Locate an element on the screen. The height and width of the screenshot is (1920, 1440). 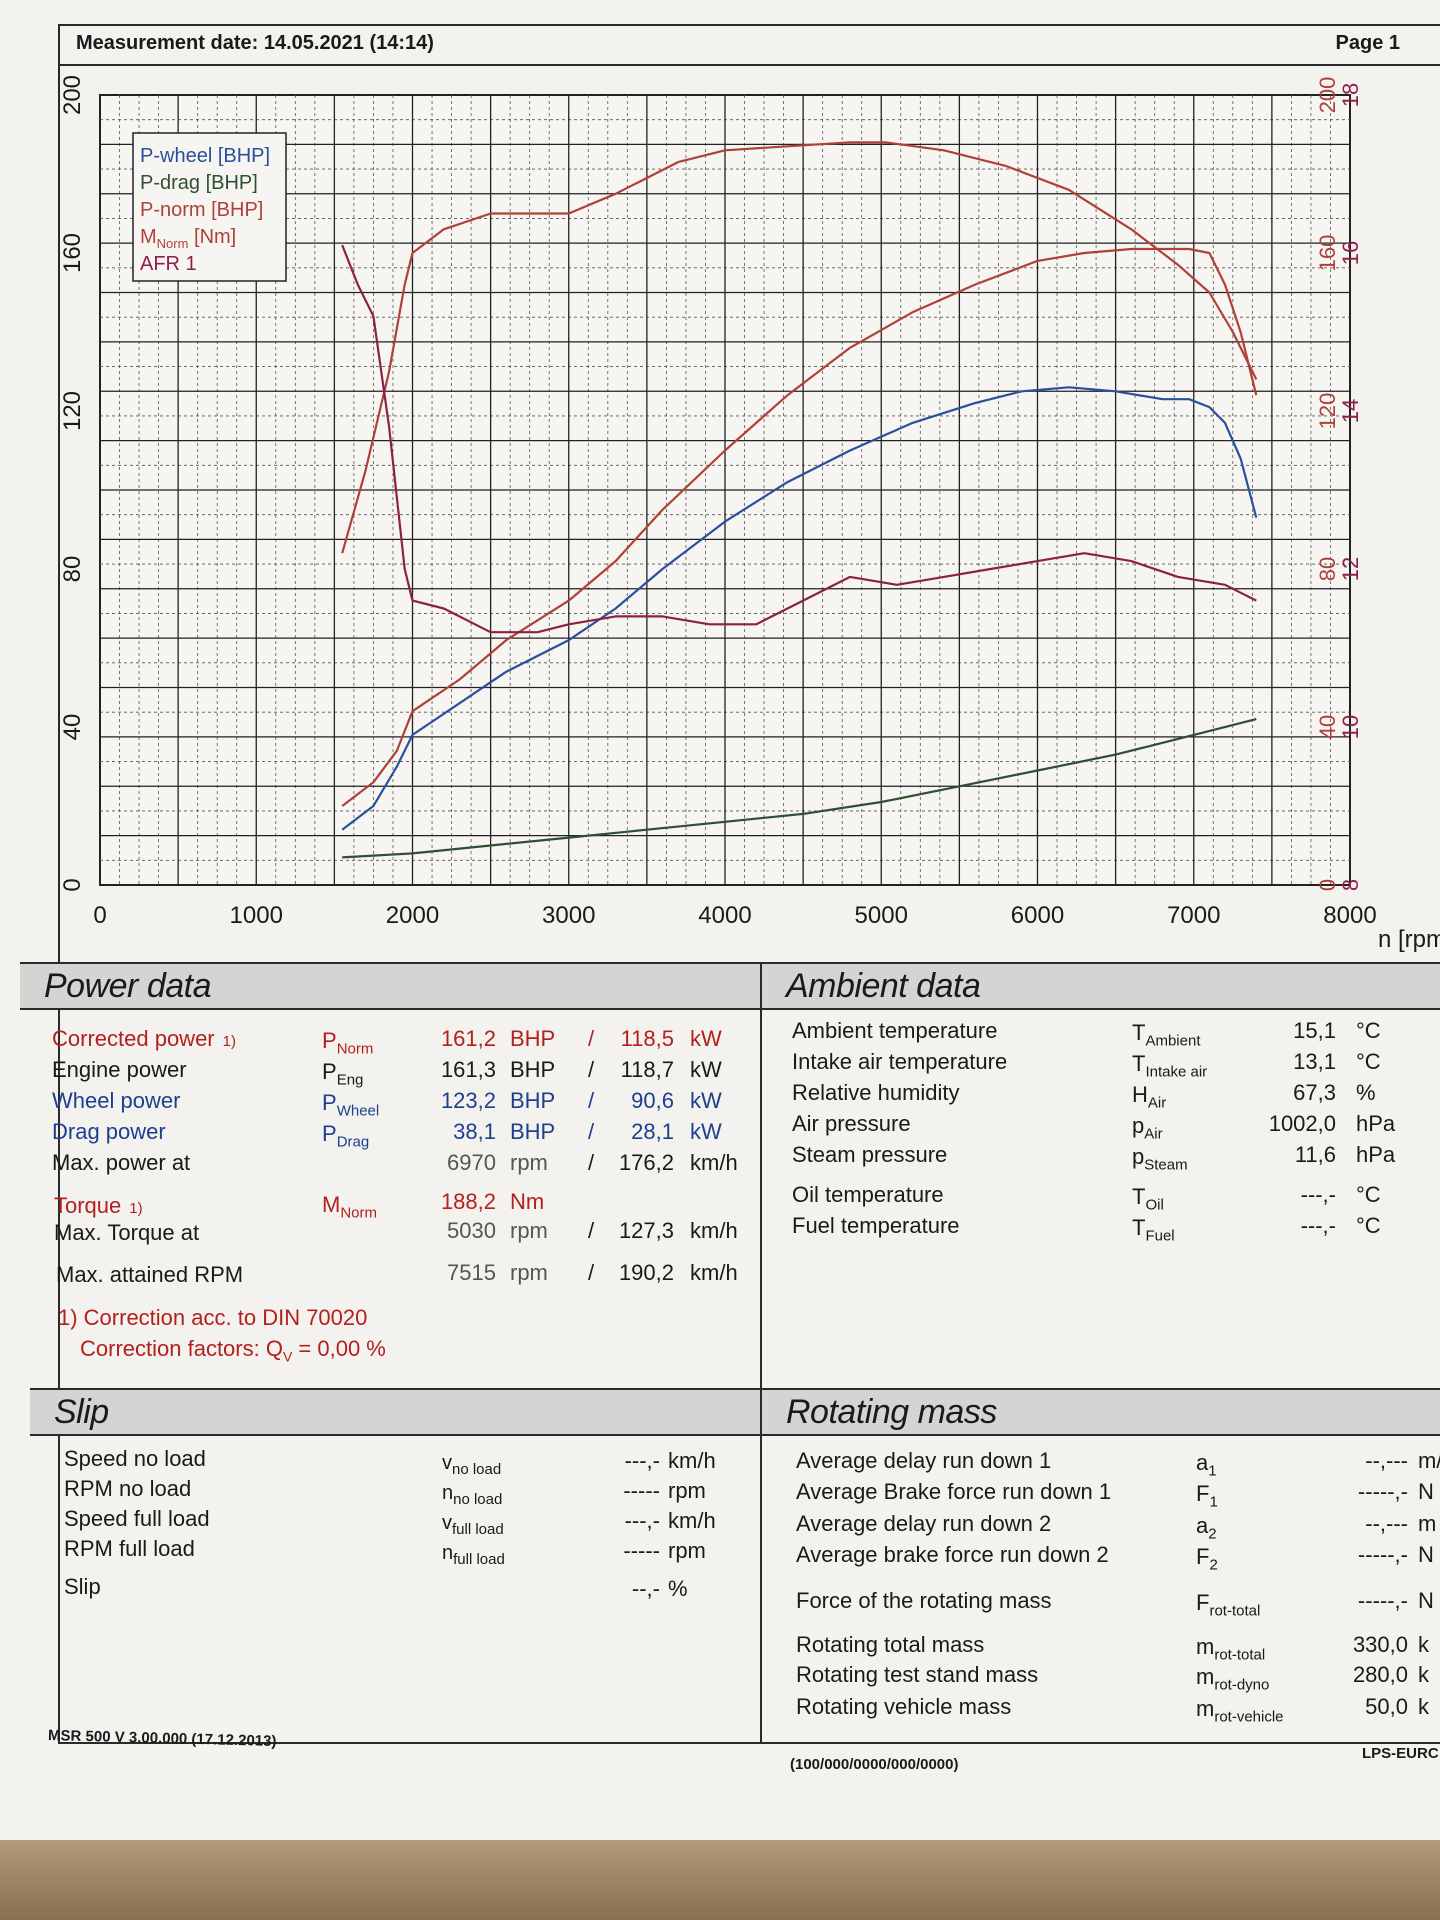
y-right-power-tick-label: 200 is located at coordinates (1327, 95).